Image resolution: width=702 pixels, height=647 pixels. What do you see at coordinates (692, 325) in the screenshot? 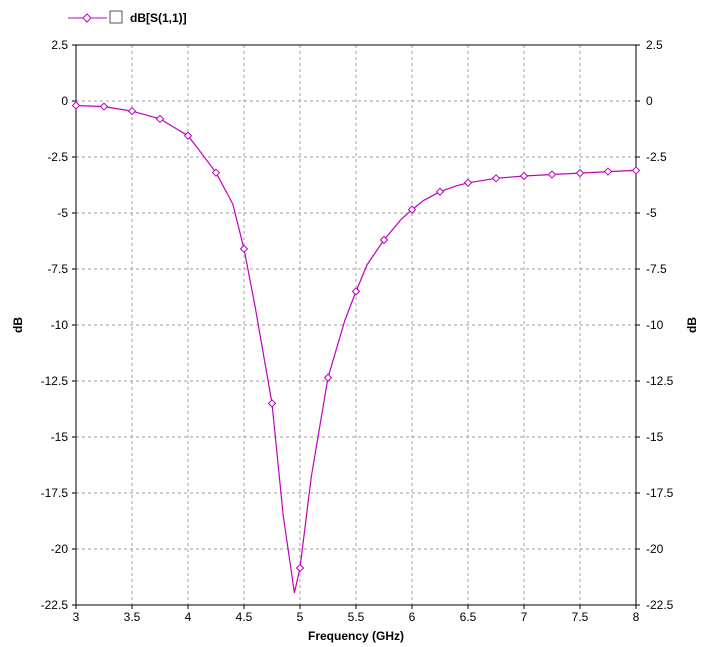
I see `y-axis-right-title: dB` at bounding box center [692, 325].